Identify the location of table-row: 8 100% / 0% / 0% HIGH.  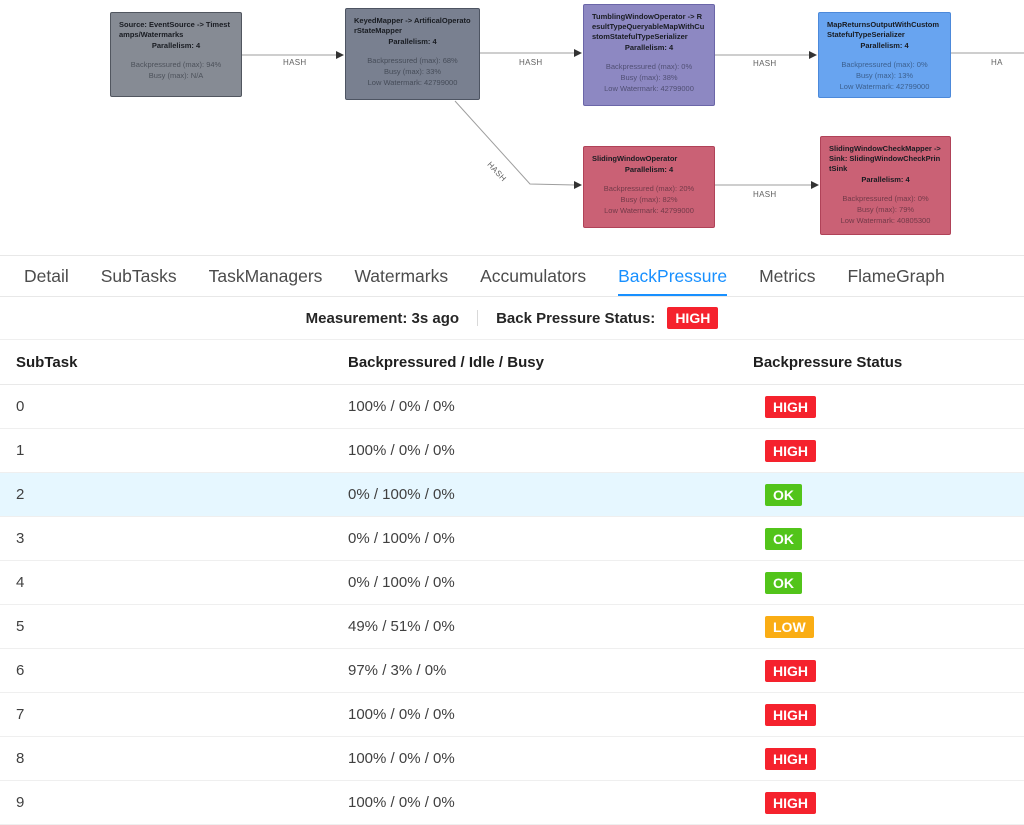
(512, 759).